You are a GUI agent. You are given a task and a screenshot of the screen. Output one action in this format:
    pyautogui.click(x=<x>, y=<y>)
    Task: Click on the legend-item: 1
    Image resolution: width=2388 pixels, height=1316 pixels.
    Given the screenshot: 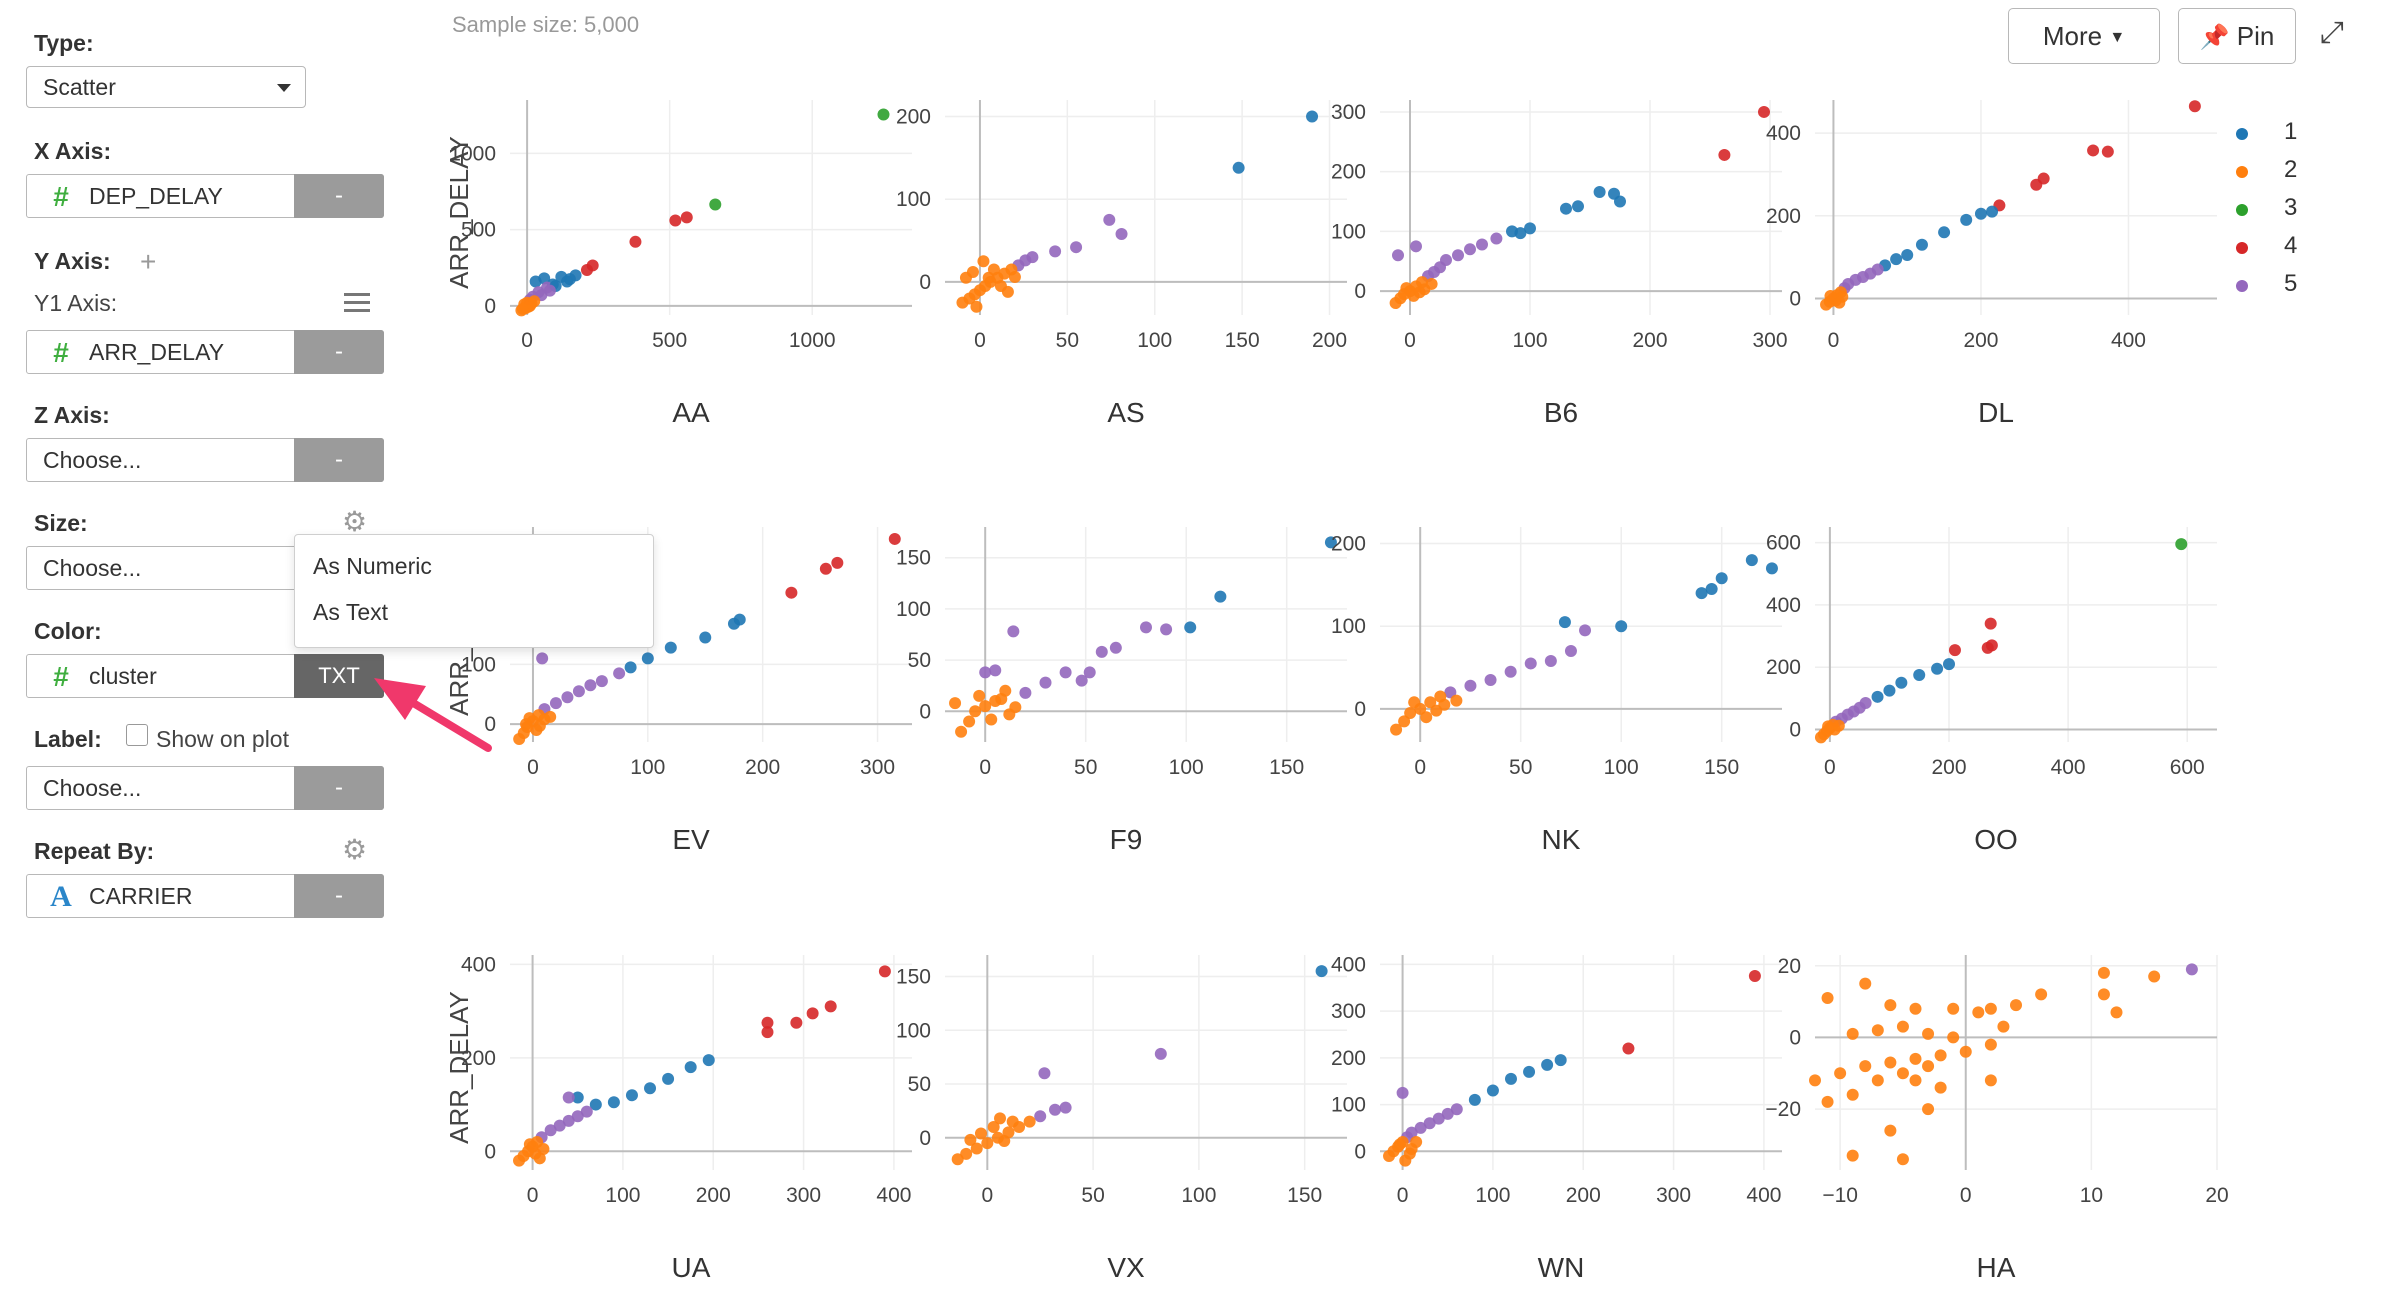 What is the action you would take?
    pyautogui.click(x=2266, y=132)
    